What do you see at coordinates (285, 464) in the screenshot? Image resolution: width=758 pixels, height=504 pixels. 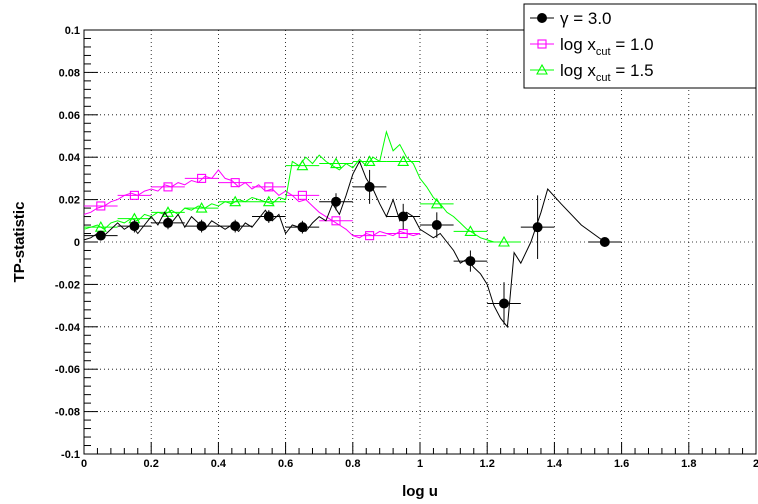 I see `x-tick-label: 0.6` at bounding box center [285, 464].